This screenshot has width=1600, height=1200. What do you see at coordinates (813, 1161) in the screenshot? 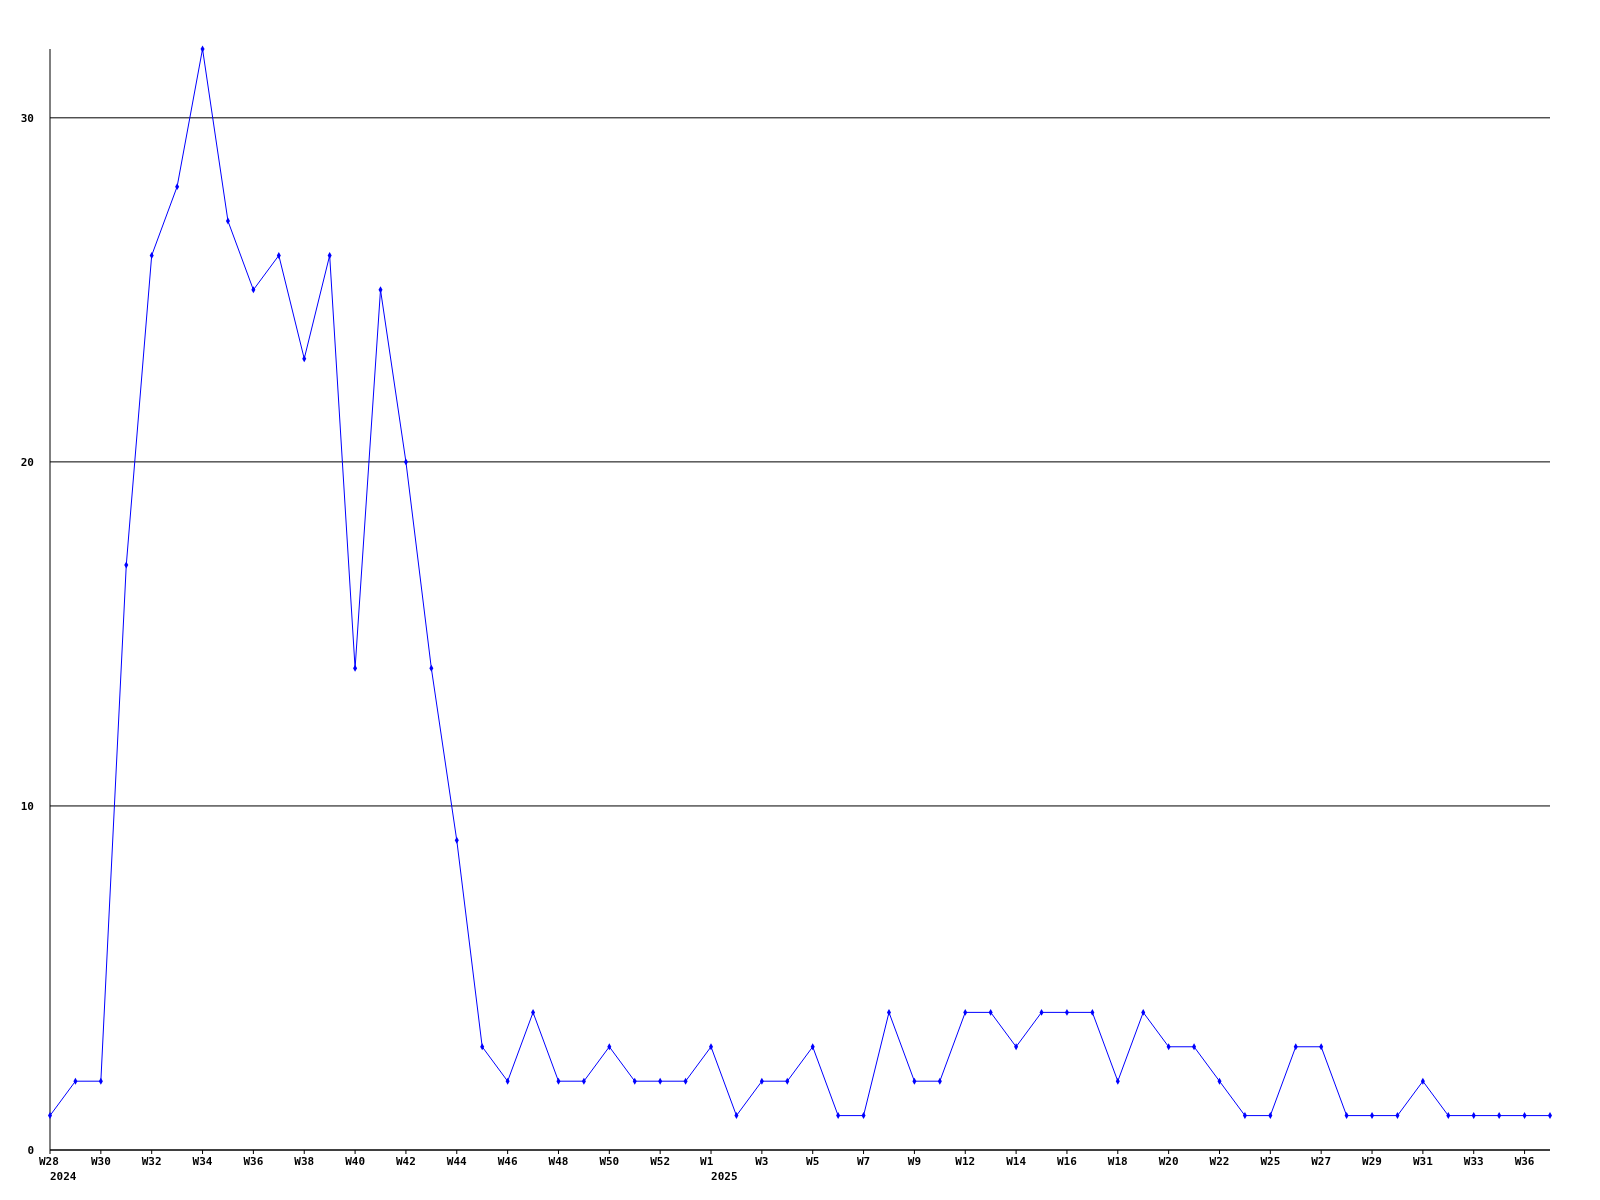
I see `x-tick-label: W5` at bounding box center [813, 1161].